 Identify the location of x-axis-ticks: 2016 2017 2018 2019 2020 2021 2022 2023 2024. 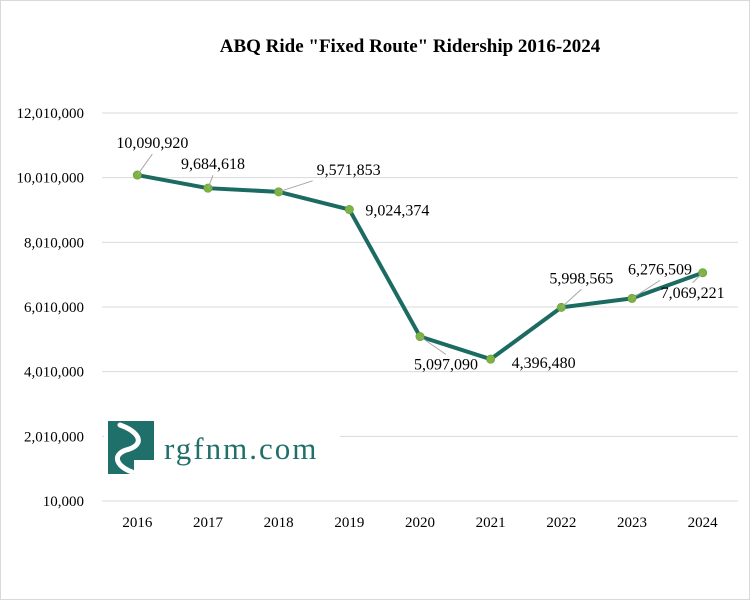
(420, 523).